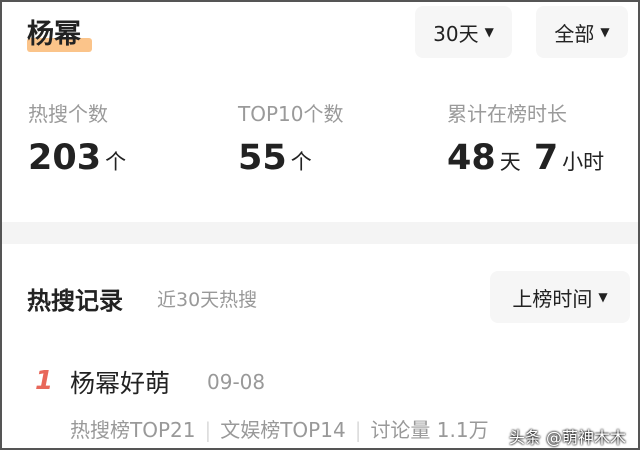 This screenshot has height=456, width=640. What do you see at coordinates (133, 430) in the screenshot?
I see `meta-hot-rank: 热搜榜TOP21` at bounding box center [133, 430].